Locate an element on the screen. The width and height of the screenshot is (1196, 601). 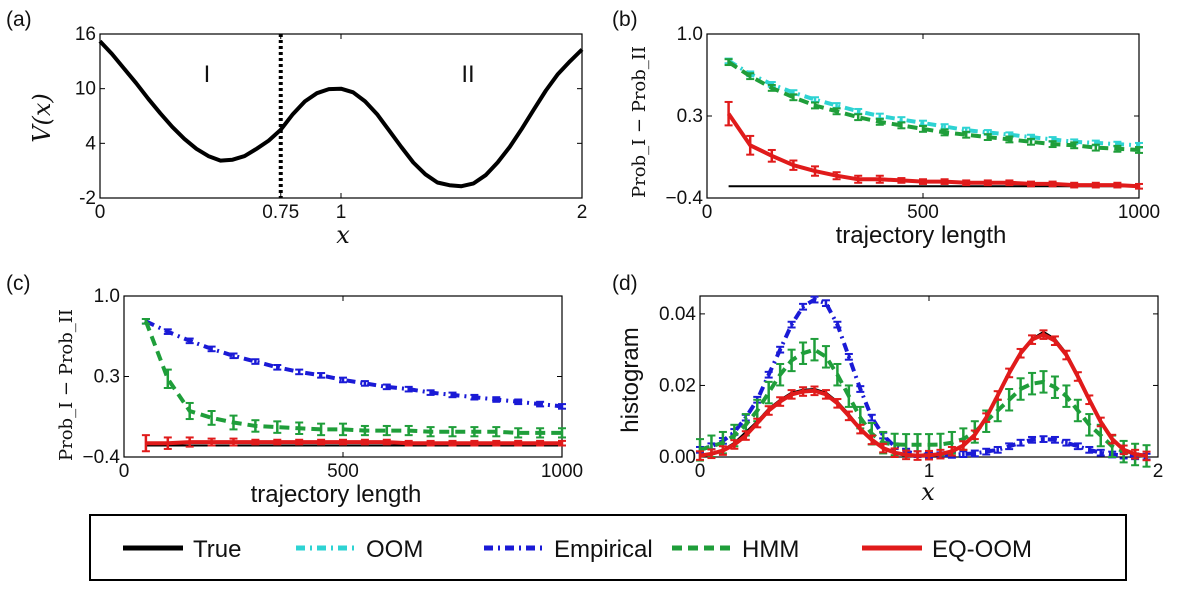
legend: True OOM Empirical HMM EQ-OOM is located at coordinates (577, 549).